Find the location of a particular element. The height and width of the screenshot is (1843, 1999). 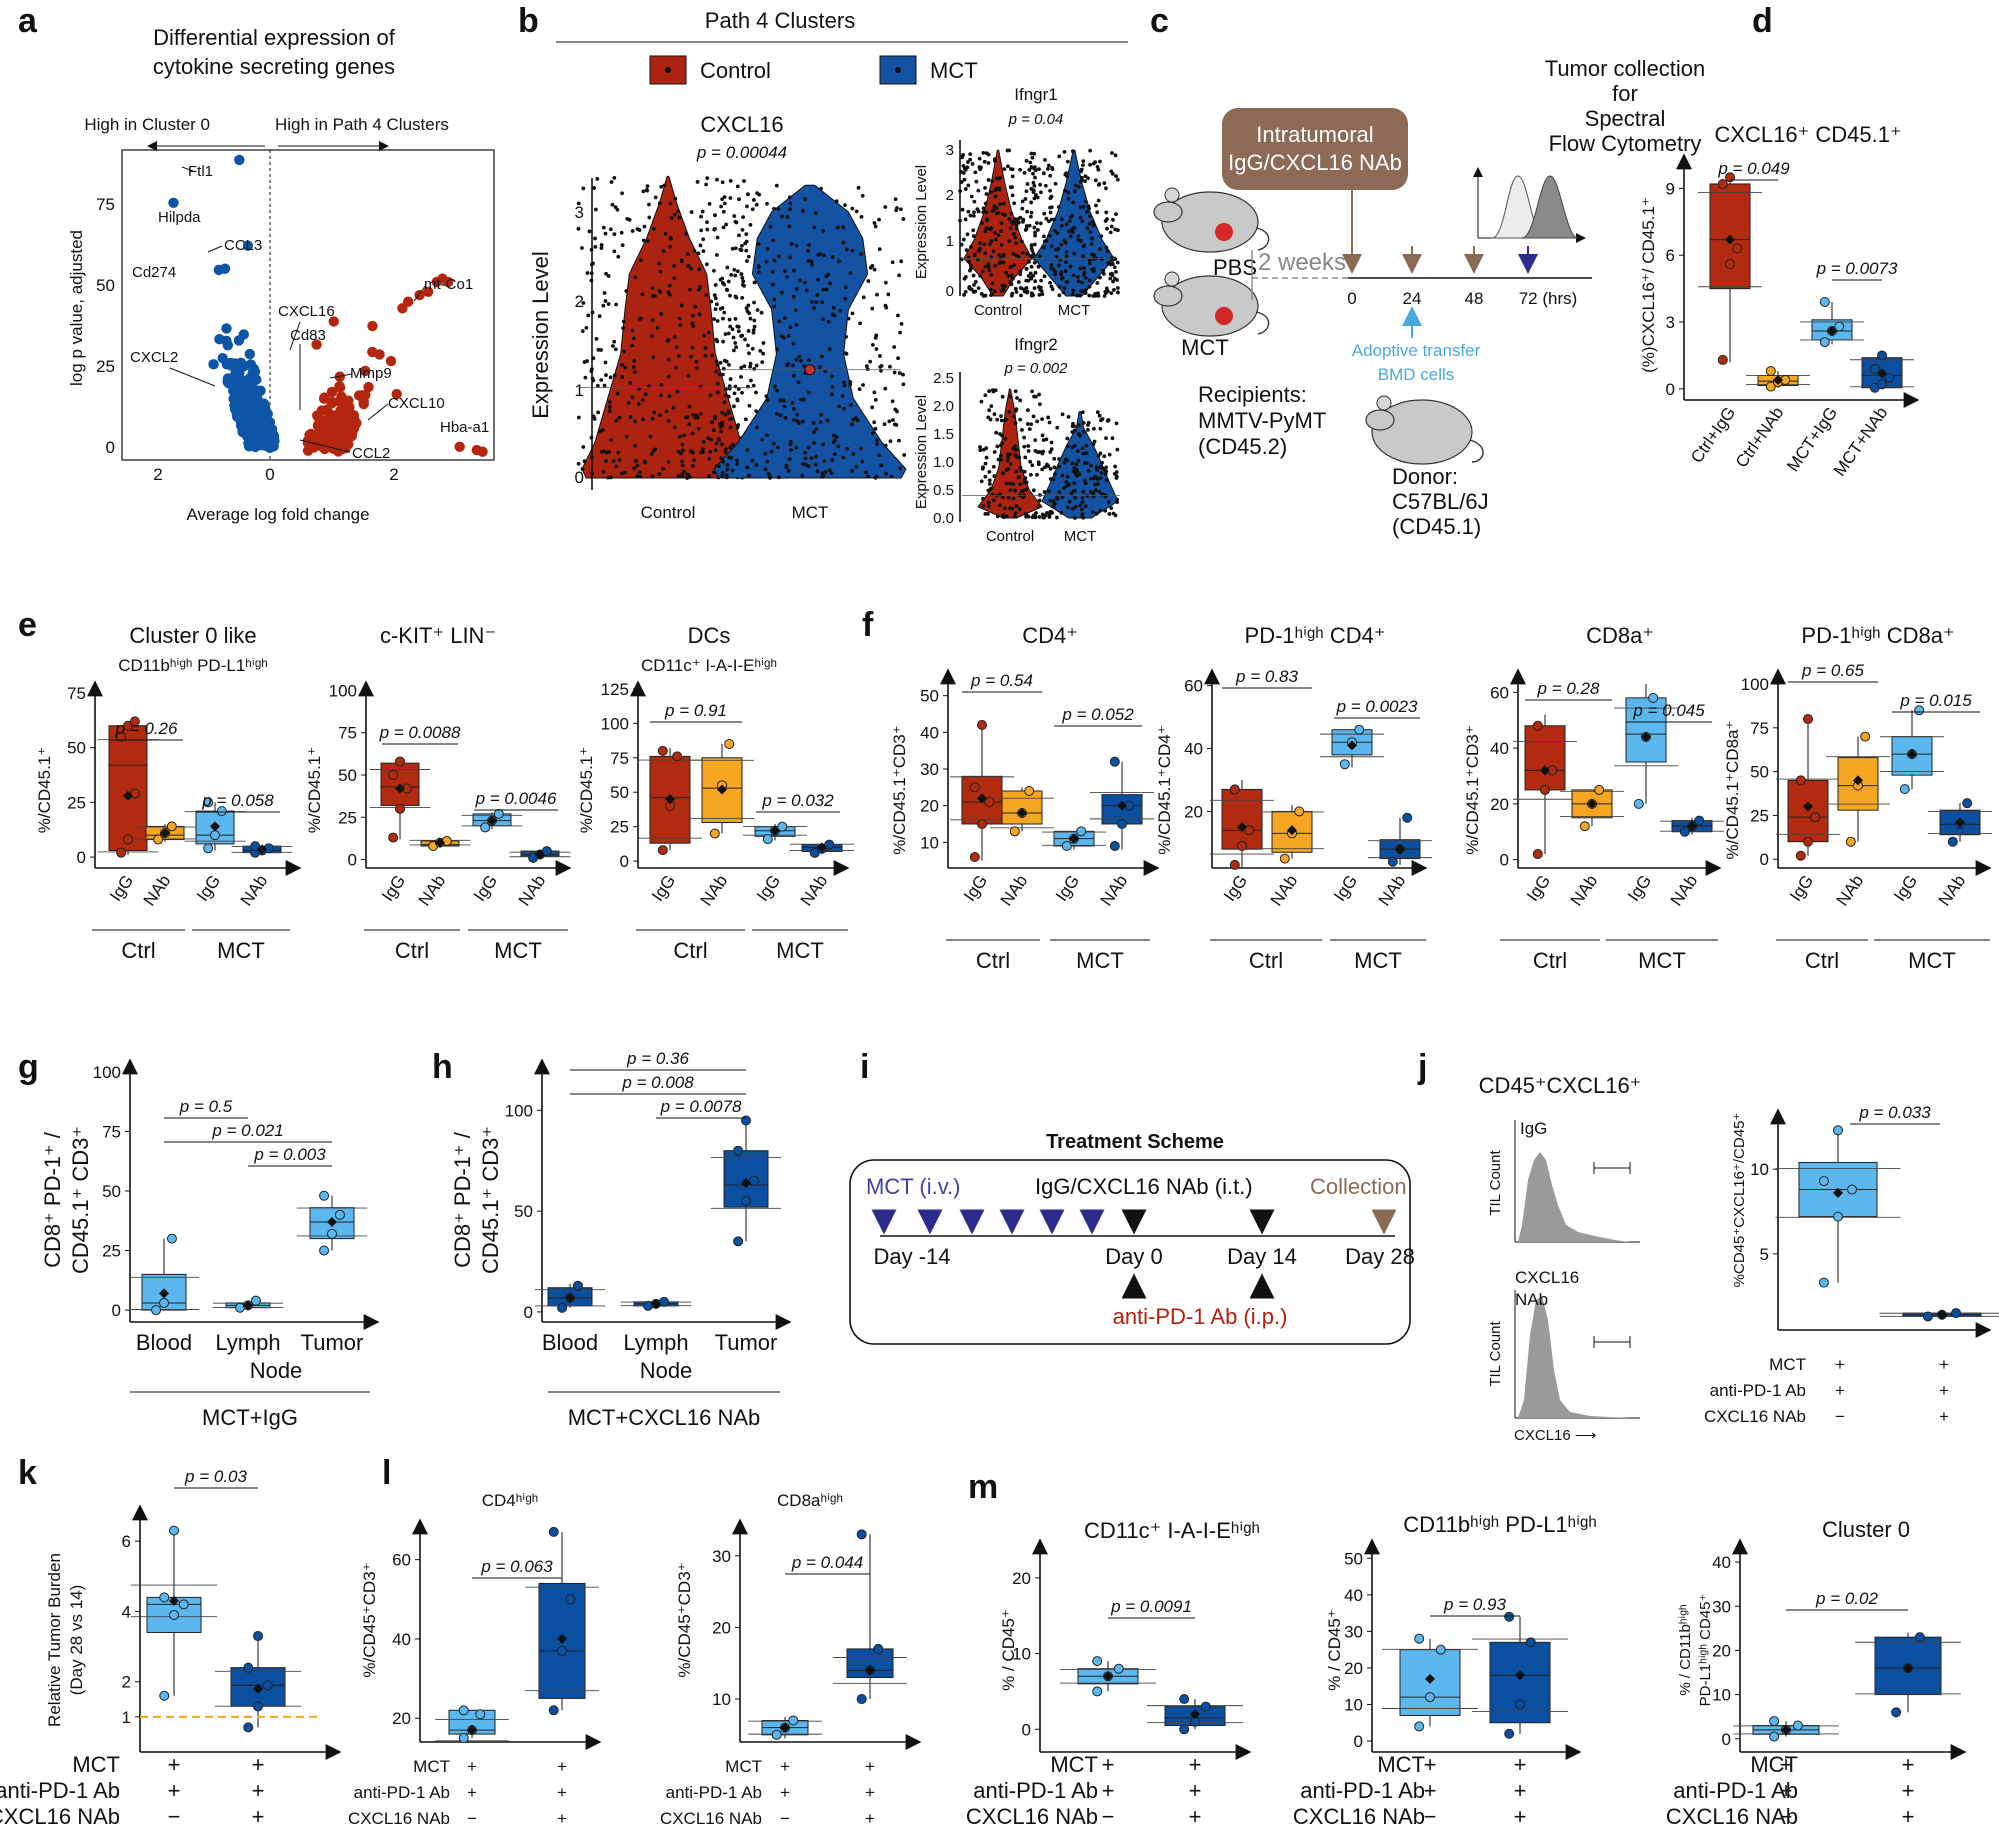

b-ifngr1-p: p = 0.04 is located at coordinates (1036, 119).